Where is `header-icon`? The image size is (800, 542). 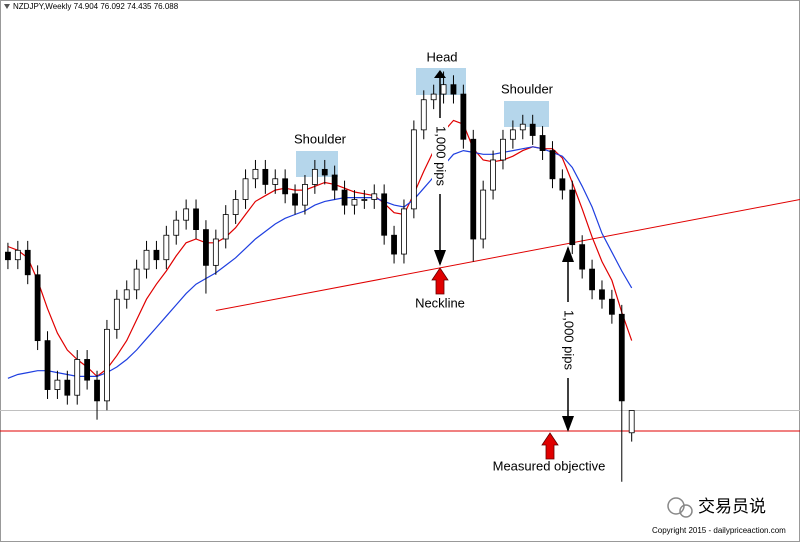 header-icon is located at coordinates (7, 6).